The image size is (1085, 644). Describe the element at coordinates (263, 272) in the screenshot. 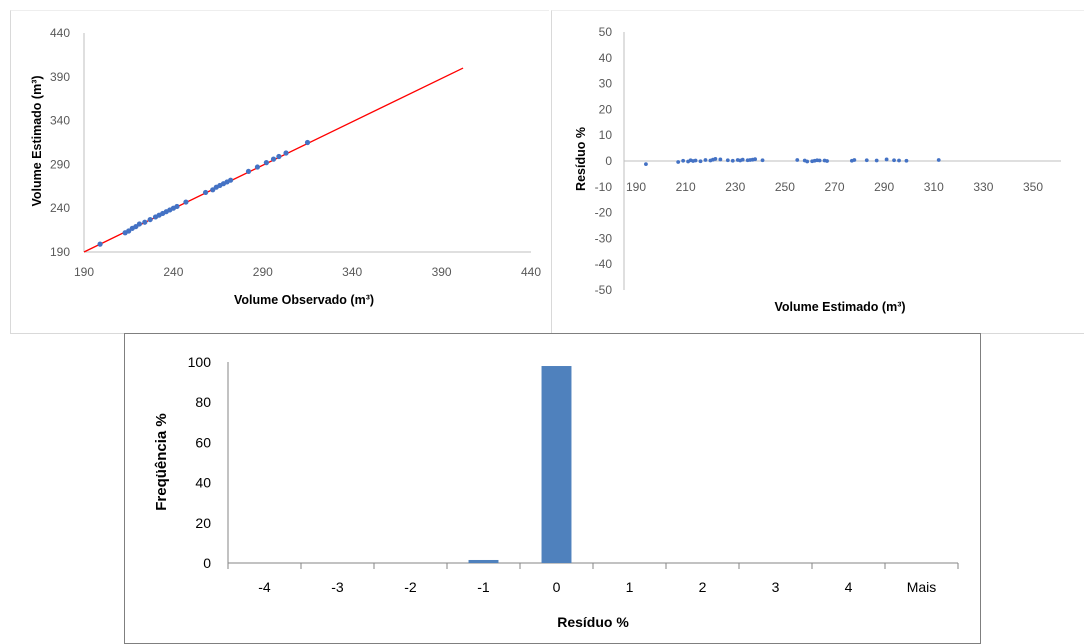

I see `s1-x-tick-label: 290` at that location.